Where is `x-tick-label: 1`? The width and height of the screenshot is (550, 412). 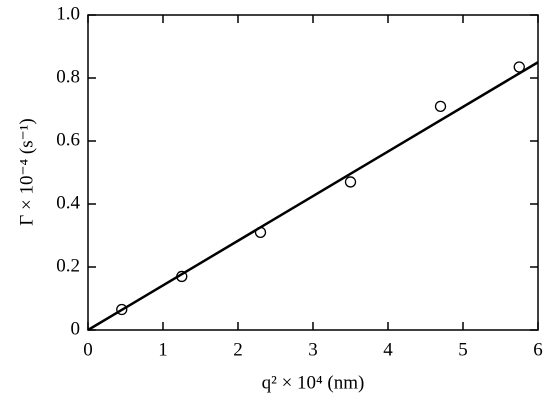
x-tick-label: 1 is located at coordinates (163, 349).